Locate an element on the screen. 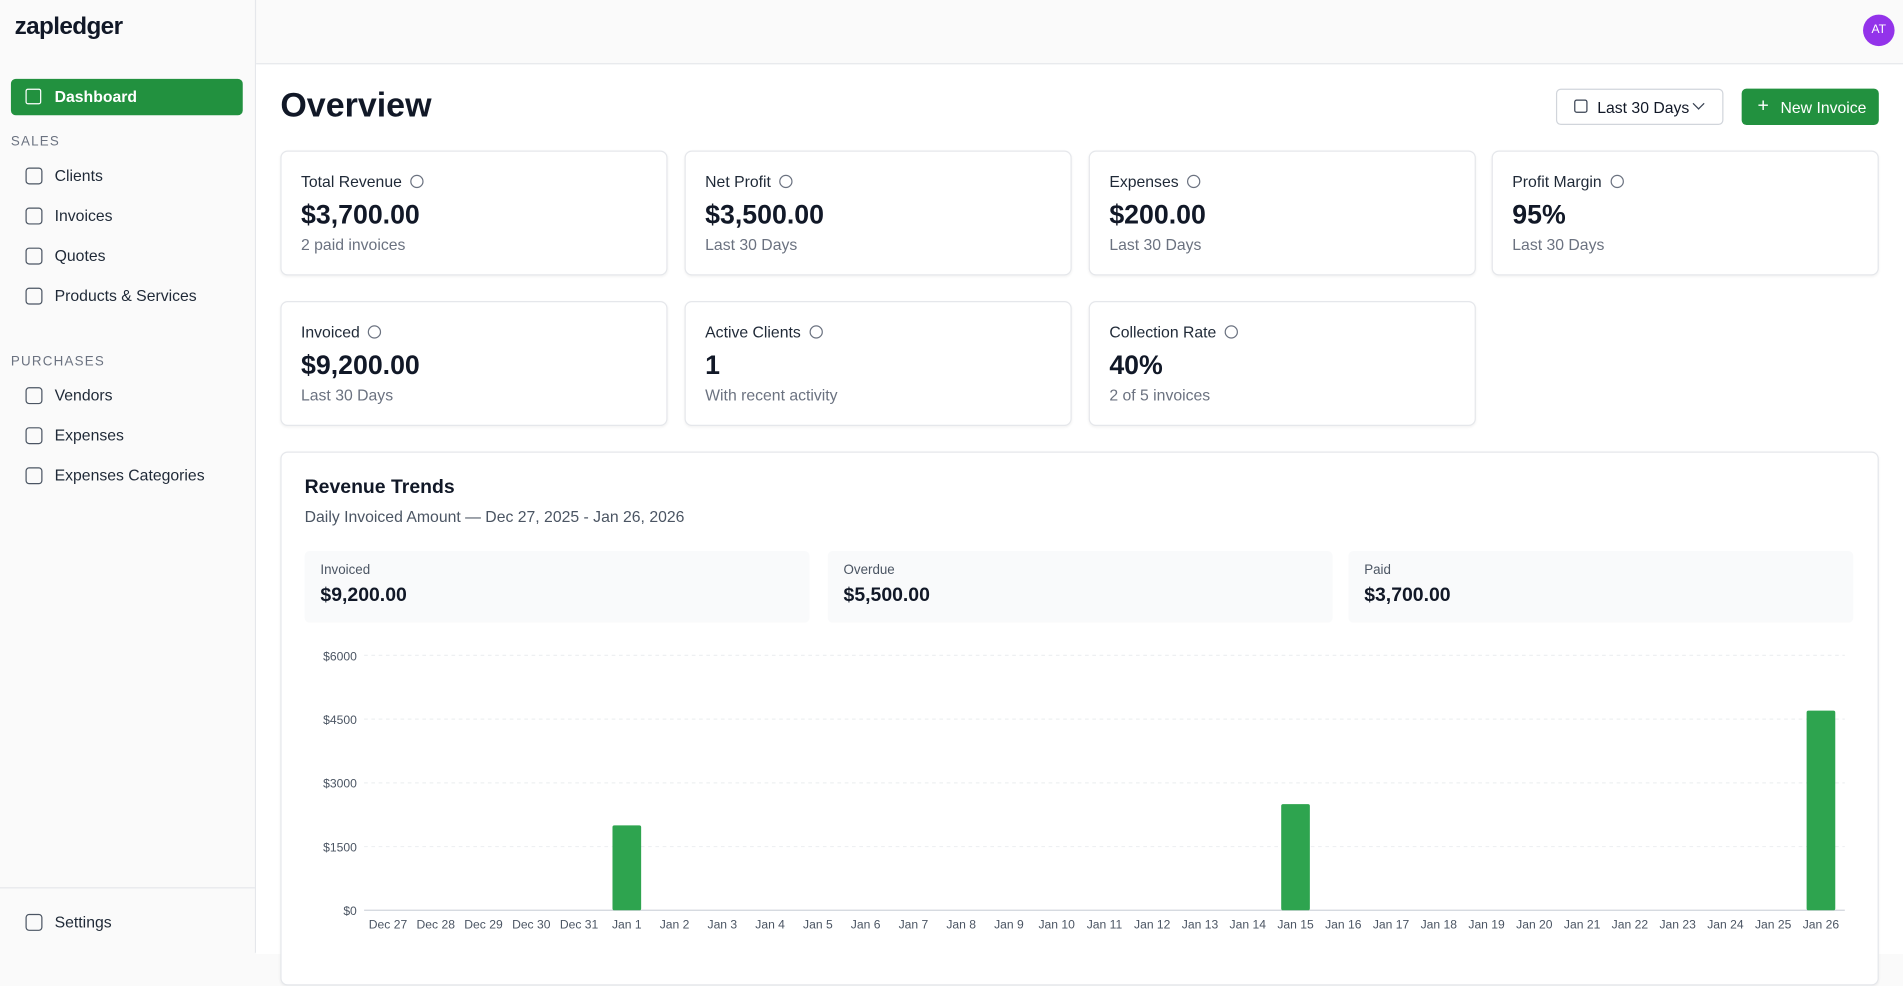 The image size is (1903, 986). x-tick-label: Jan 14 is located at coordinates (1248, 924).